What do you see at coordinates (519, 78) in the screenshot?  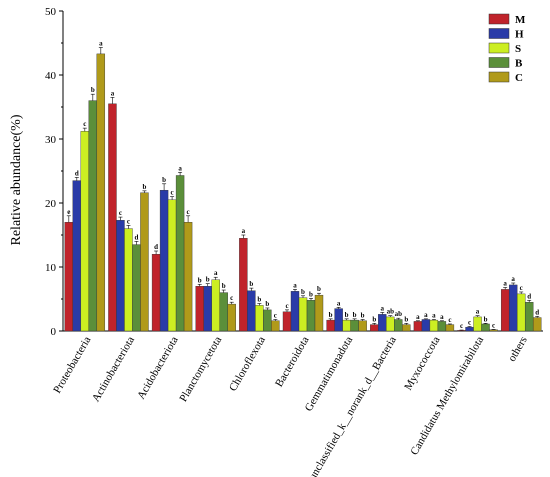 I see `legend-label-C: C` at bounding box center [519, 78].